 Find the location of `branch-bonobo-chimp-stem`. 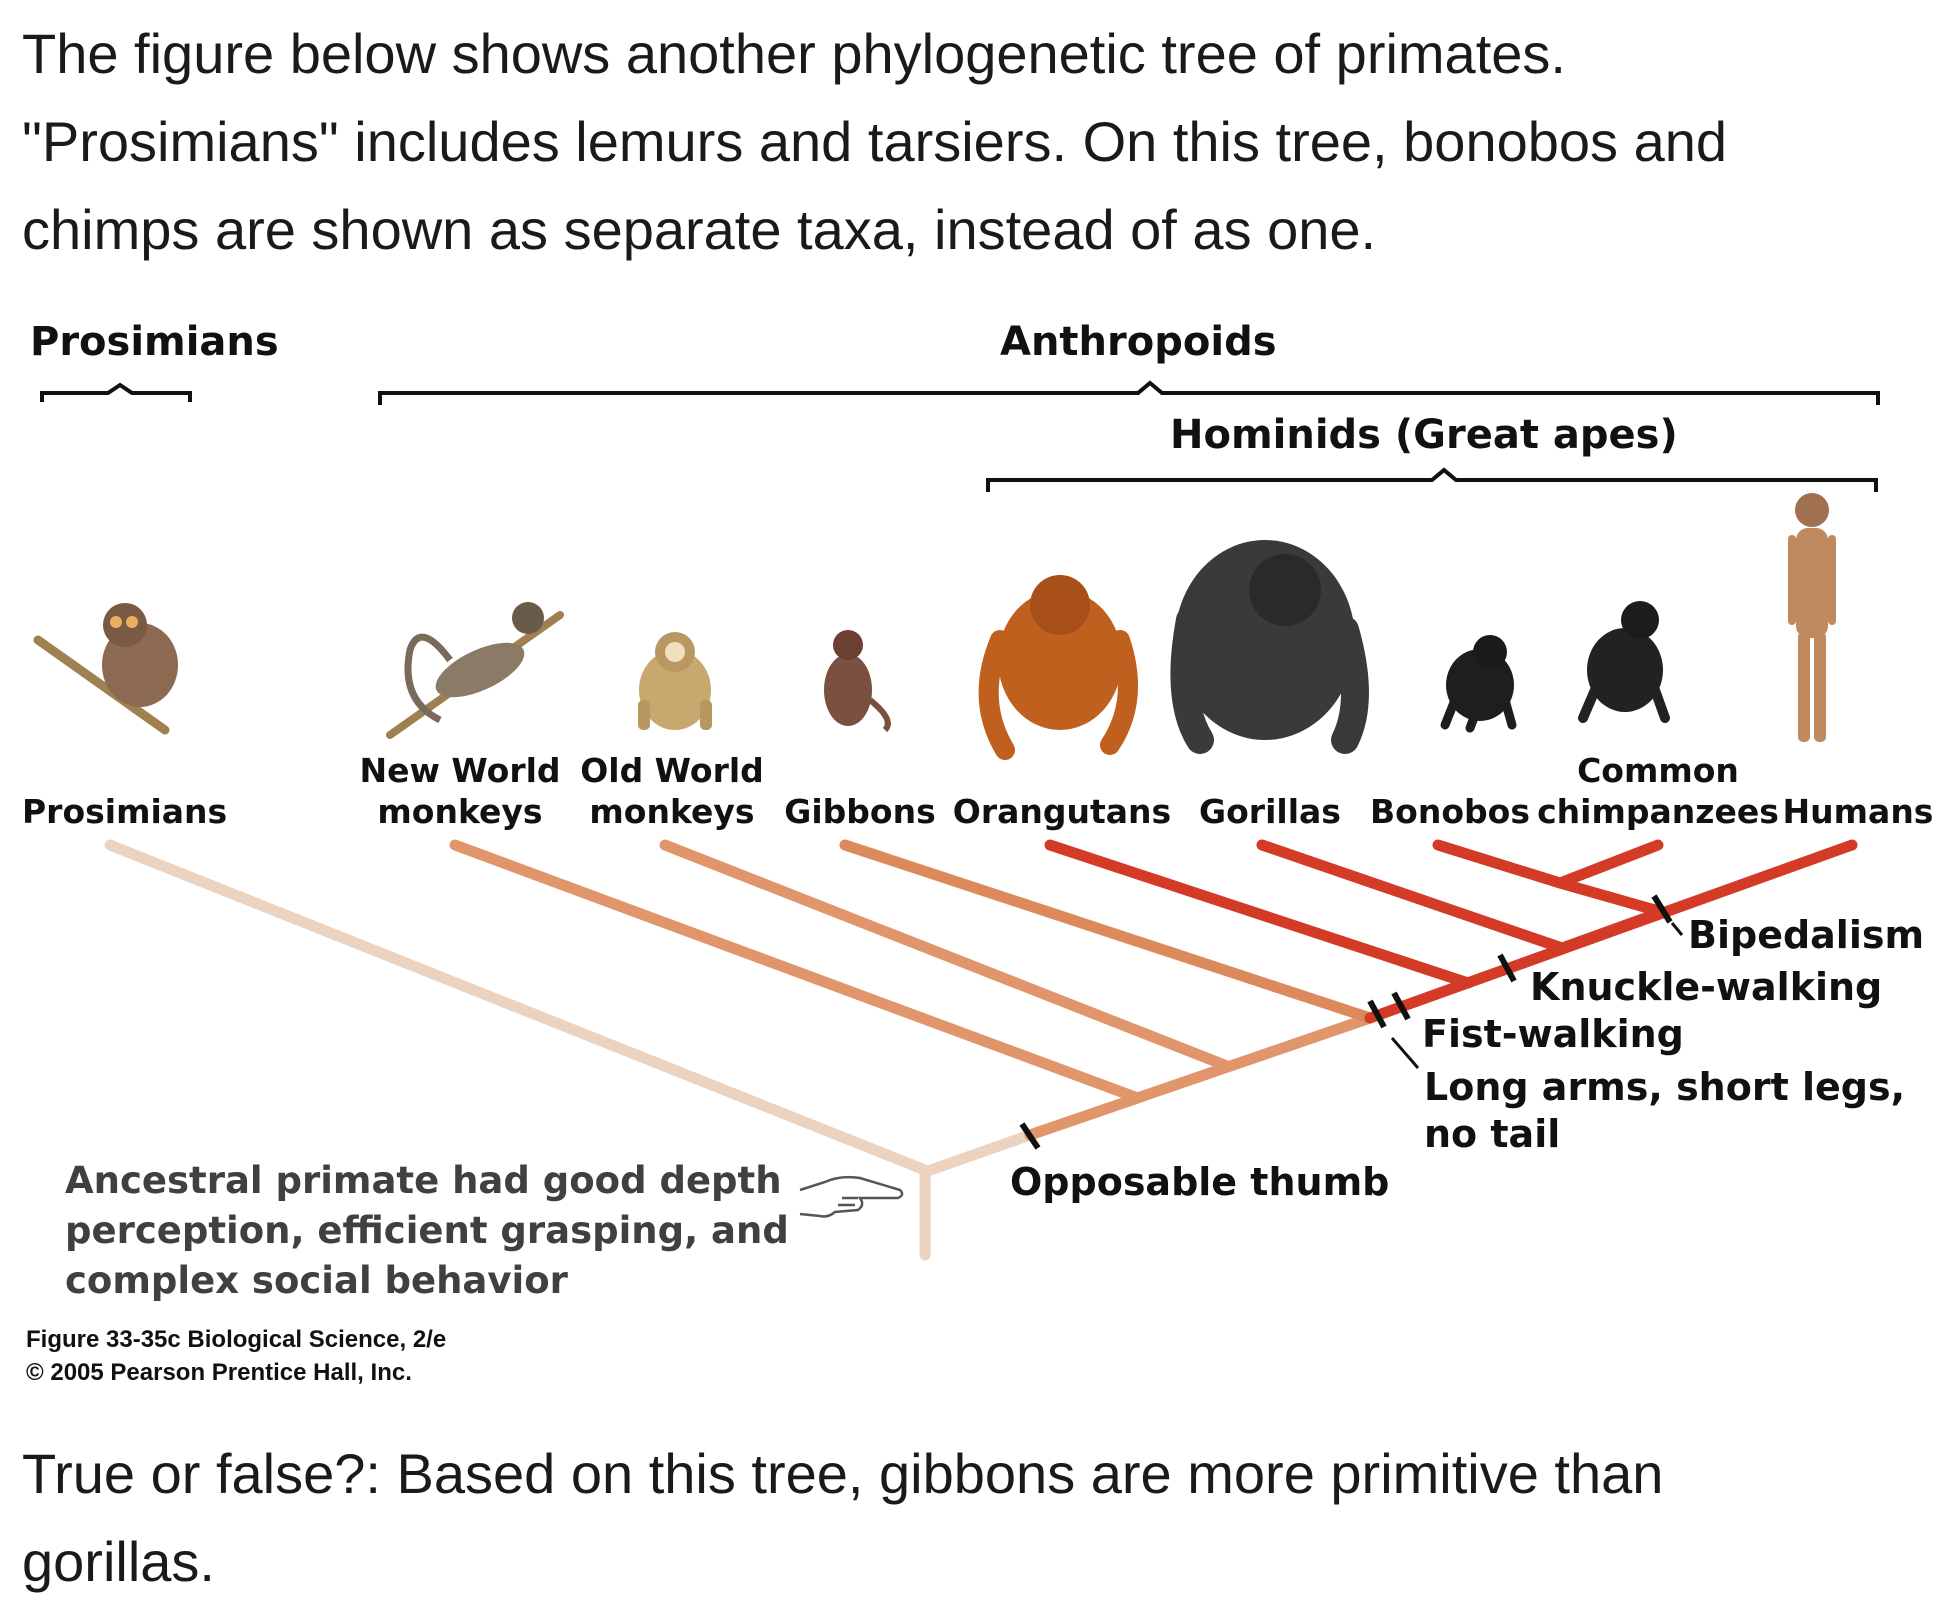

branch-bonobo-chimp-stem is located at coordinates (1611, 897).